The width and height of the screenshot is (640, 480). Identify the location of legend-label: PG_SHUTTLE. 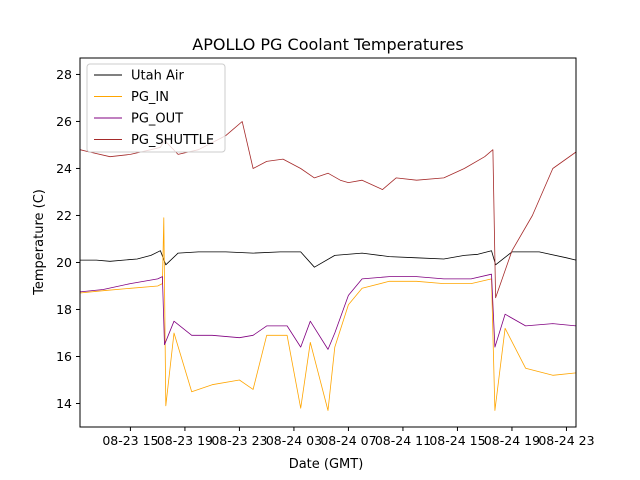
(172, 140).